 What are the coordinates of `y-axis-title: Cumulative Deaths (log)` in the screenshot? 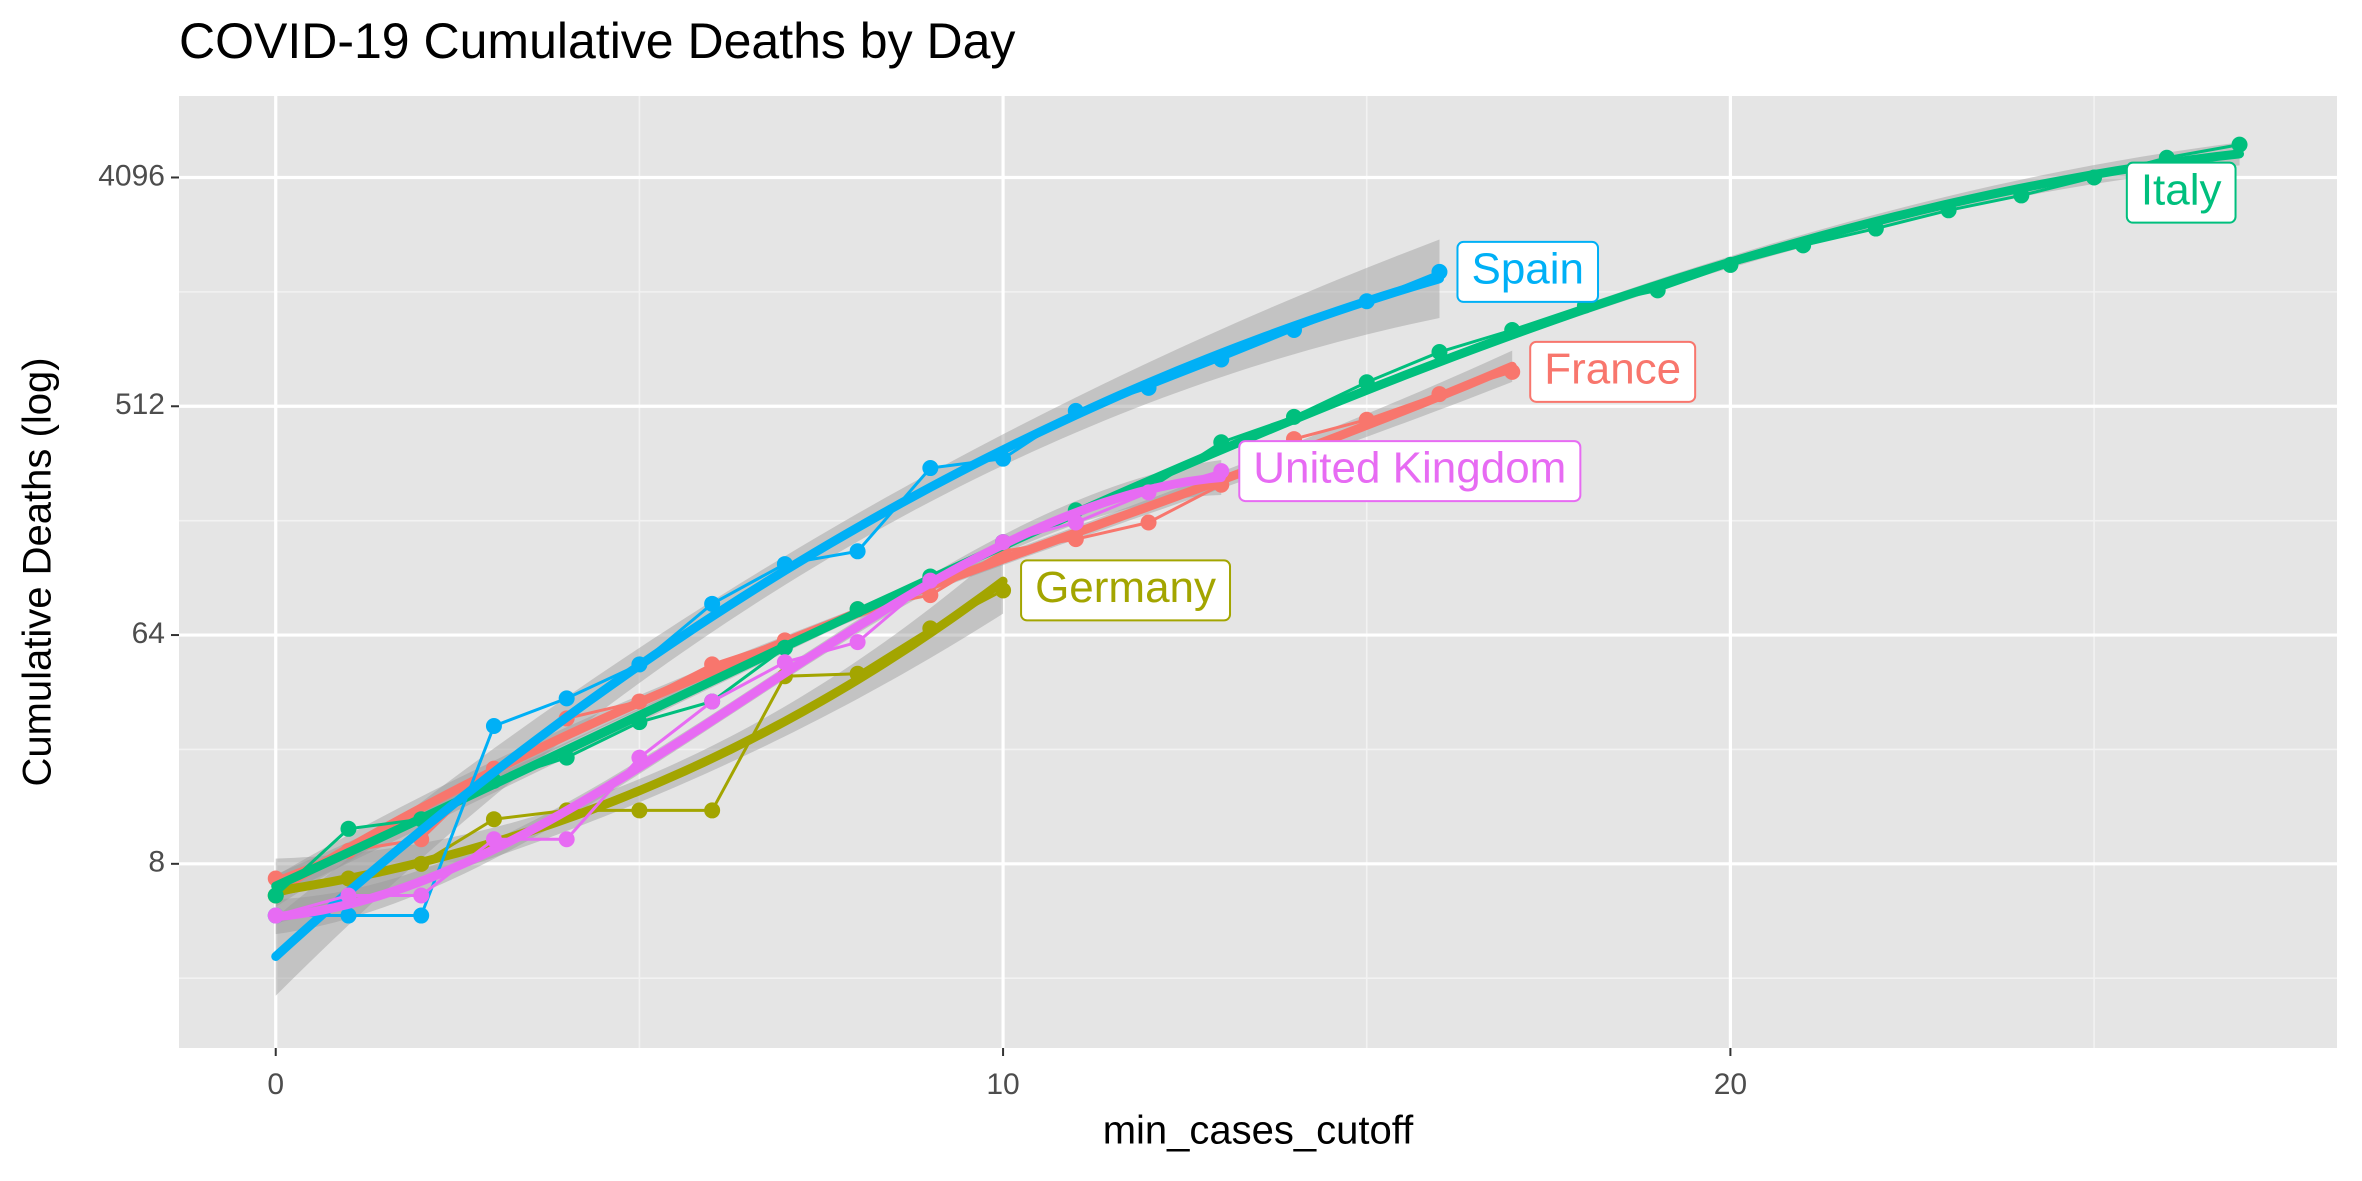 It's located at (38, 571).